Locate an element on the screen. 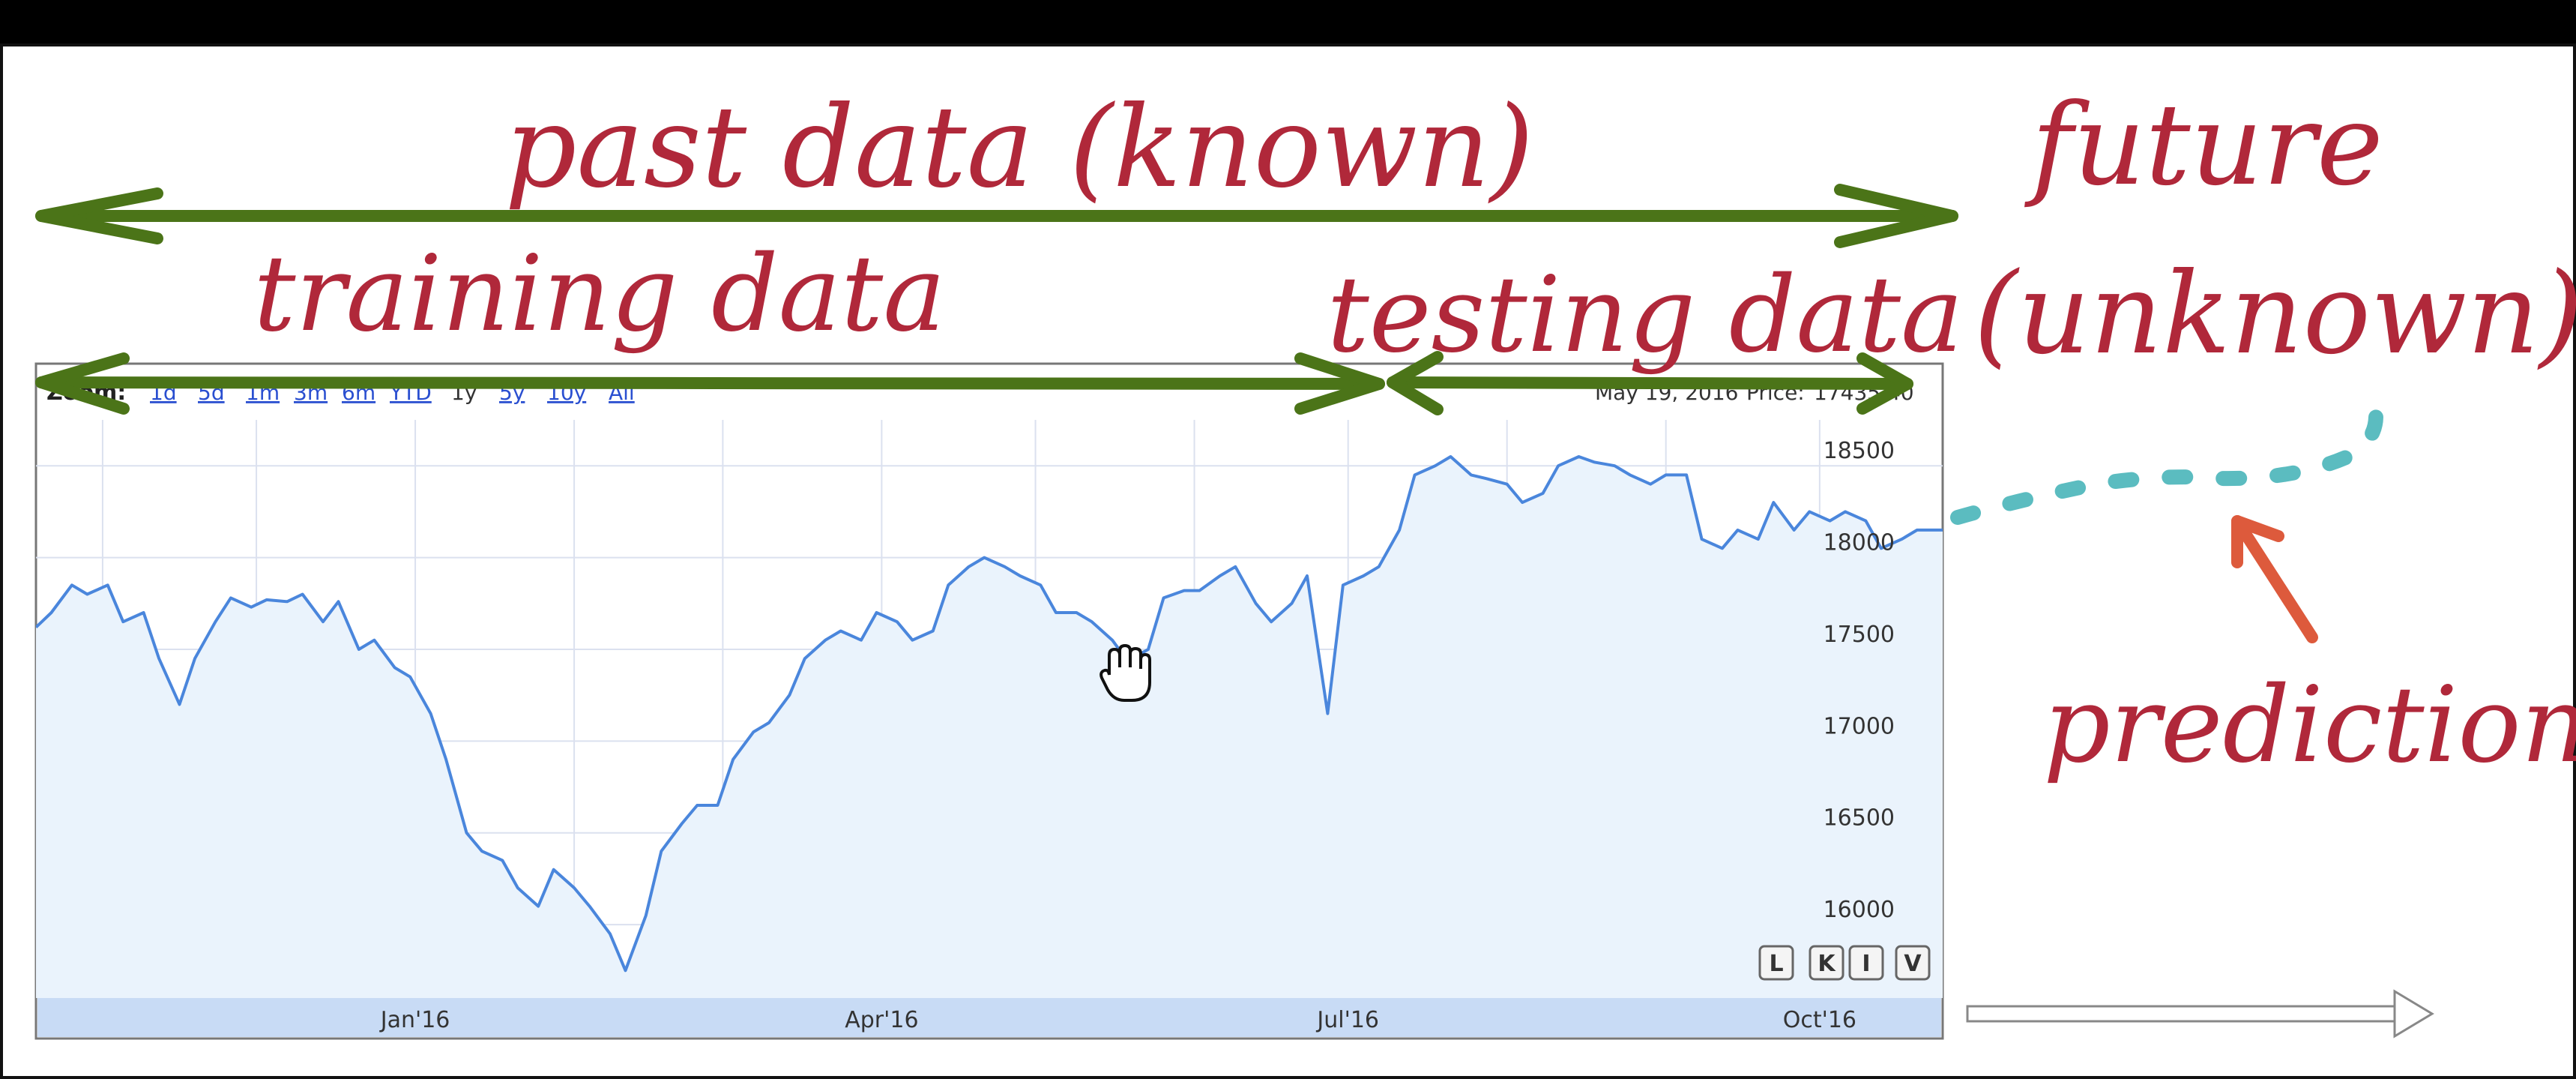 The height and width of the screenshot is (1079, 2576). past-data-arrow-right-head is located at coordinates (1896, 216).